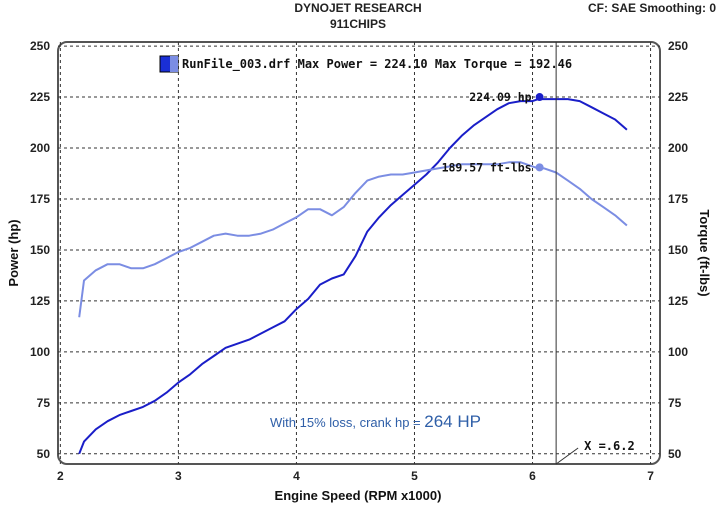 The height and width of the screenshot is (509, 720). Describe the element at coordinates (40, 199) in the screenshot. I see `y-tick-label: 175` at that location.